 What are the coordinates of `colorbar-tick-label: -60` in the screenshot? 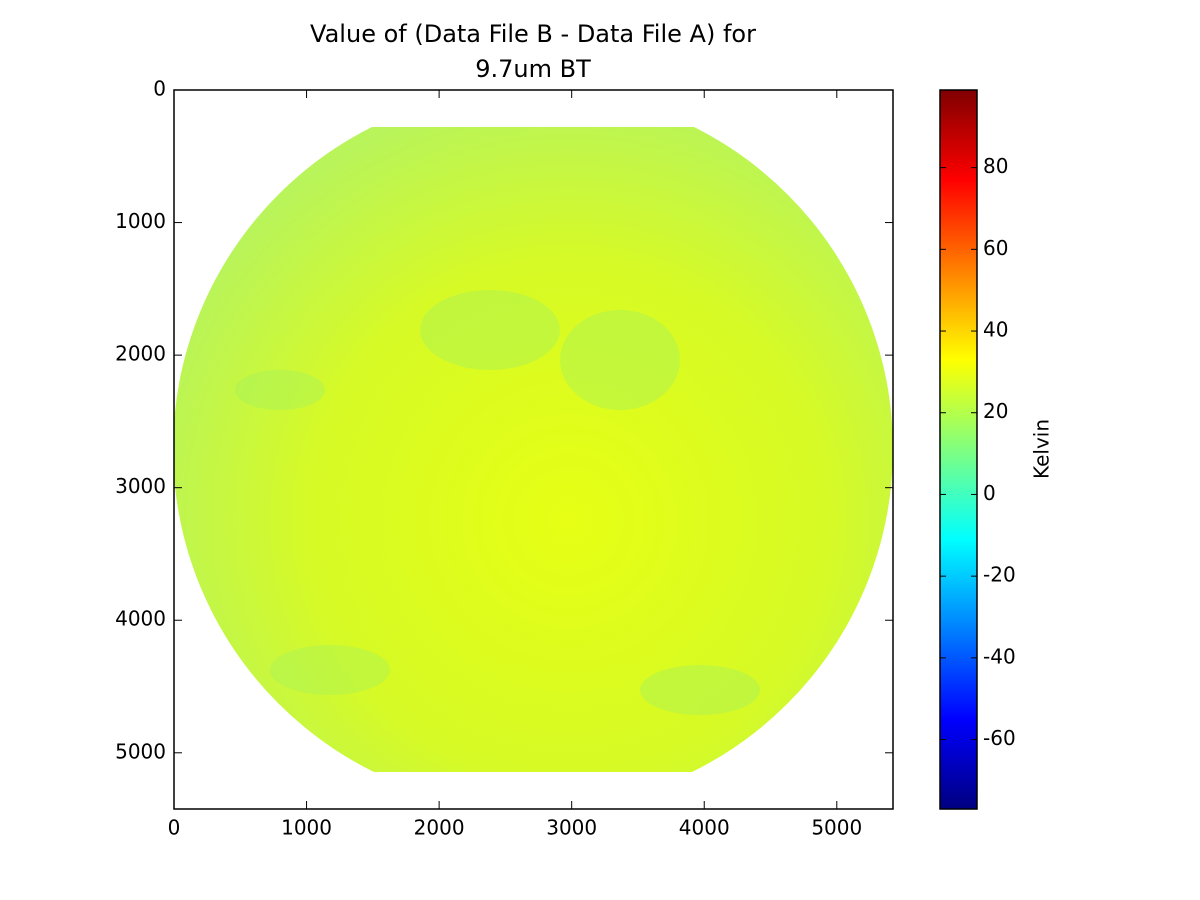 It's located at (999, 738).